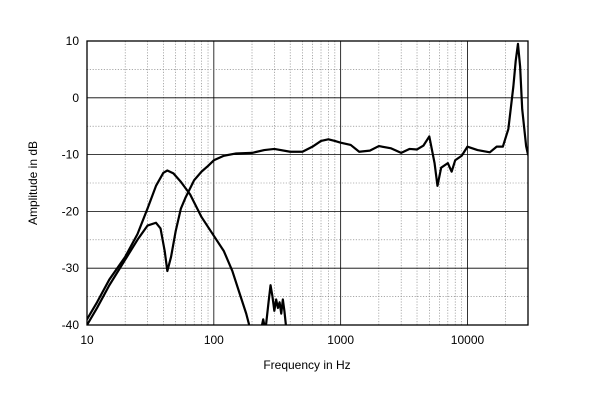  What do you see at coordinates (73, 41) in the screenshot?
I see `y-tick-label: 10` at bounding box center [73, 41].